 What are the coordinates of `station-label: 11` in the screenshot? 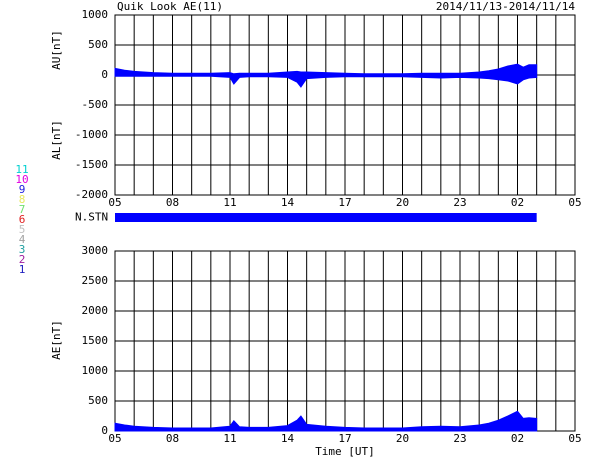 It's located at (21, 169).